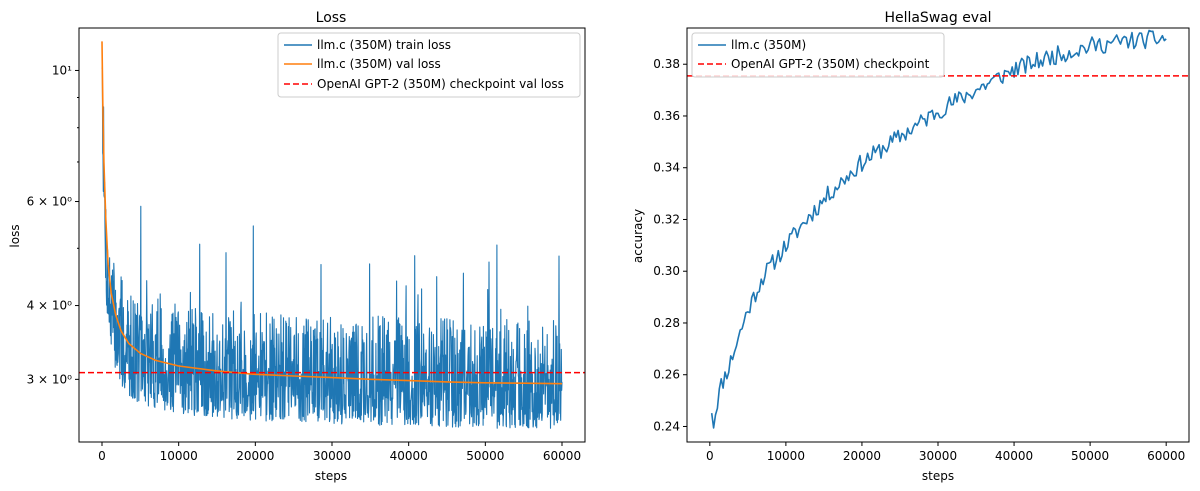  What do you see at coordinates (638, 236) in the screenshot?
I see `hellaswag-y-axis-label: accuracy` at bounding box center [638, 236].